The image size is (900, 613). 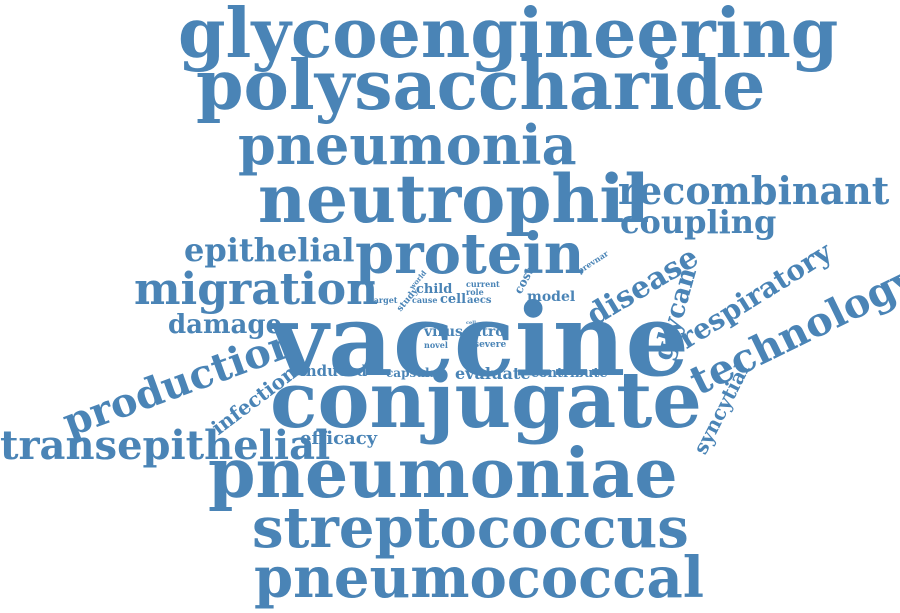 What do you see at coordinates (508, 37) in the screenshot?
I see `word-glycoengineering: glycoengineering` at bounding box center [508, 37].